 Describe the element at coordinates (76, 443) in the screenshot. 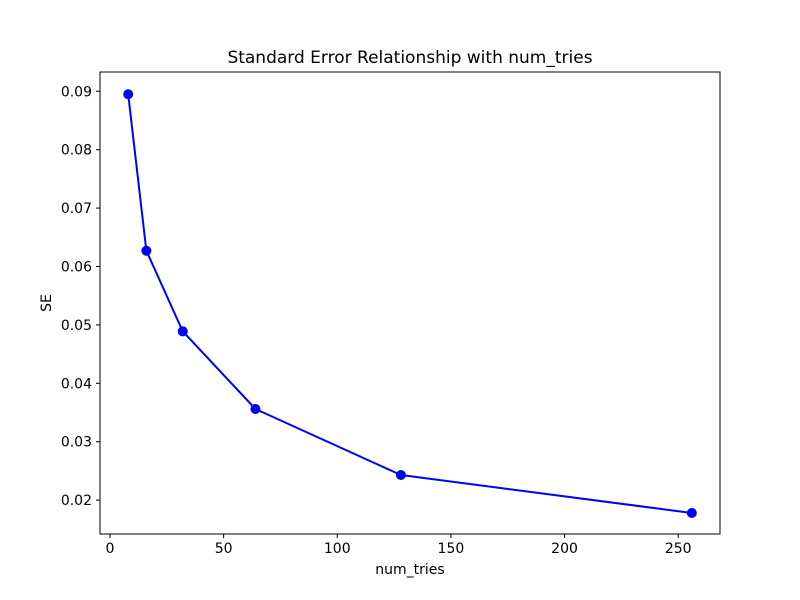

I see `y-tick-label: 0.03` at that location.